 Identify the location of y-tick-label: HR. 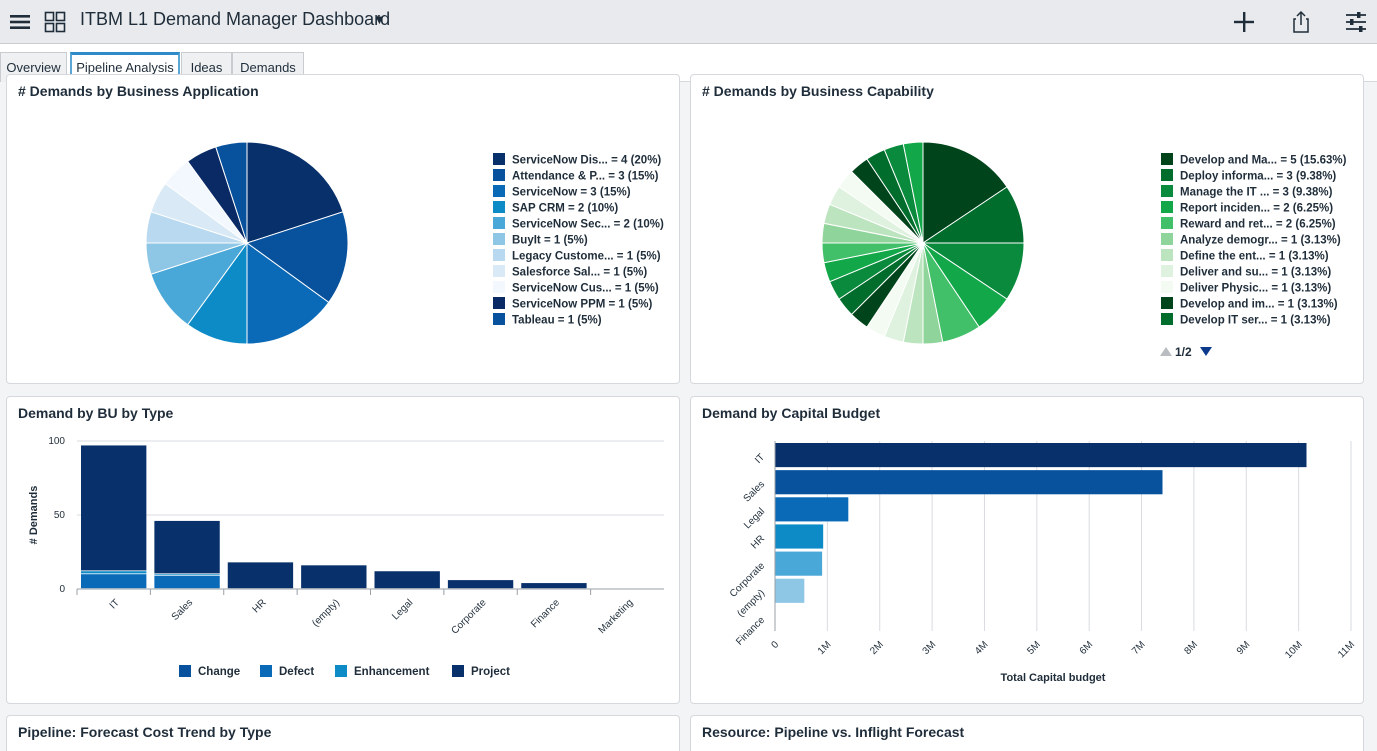
(758, 542).